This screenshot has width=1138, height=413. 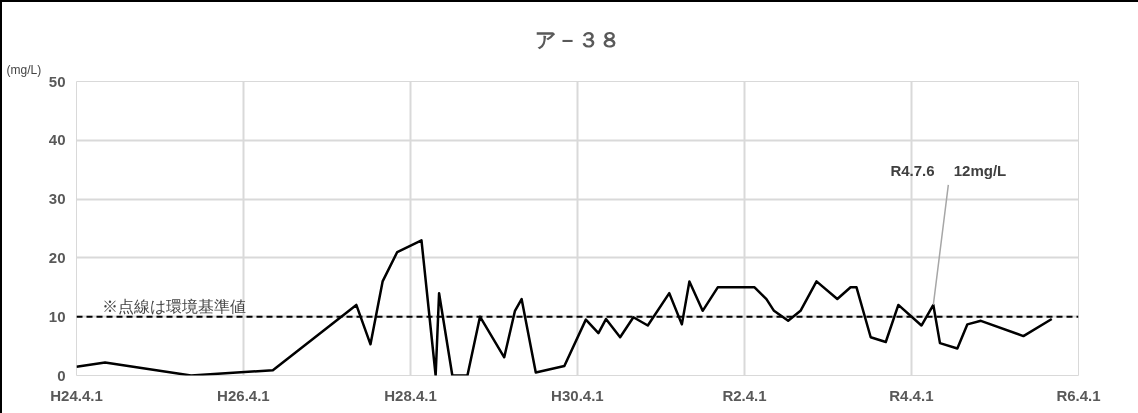 I want to click on x-tick-label: R4.4.1, so click(x=911, y=395).